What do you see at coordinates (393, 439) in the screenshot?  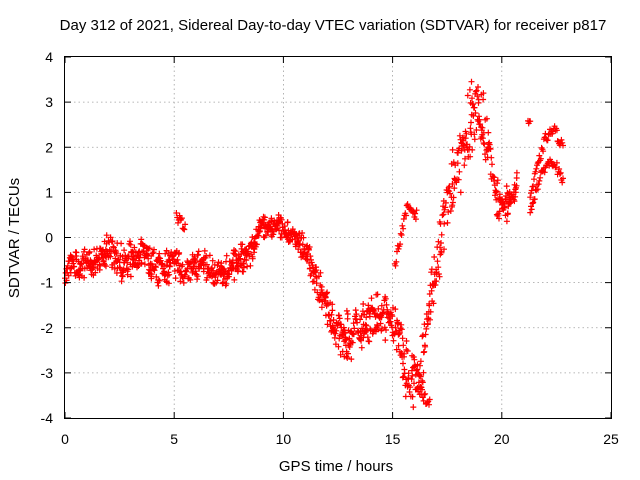 I see `x-tick-label: 15` at bounding box center [393, 439].